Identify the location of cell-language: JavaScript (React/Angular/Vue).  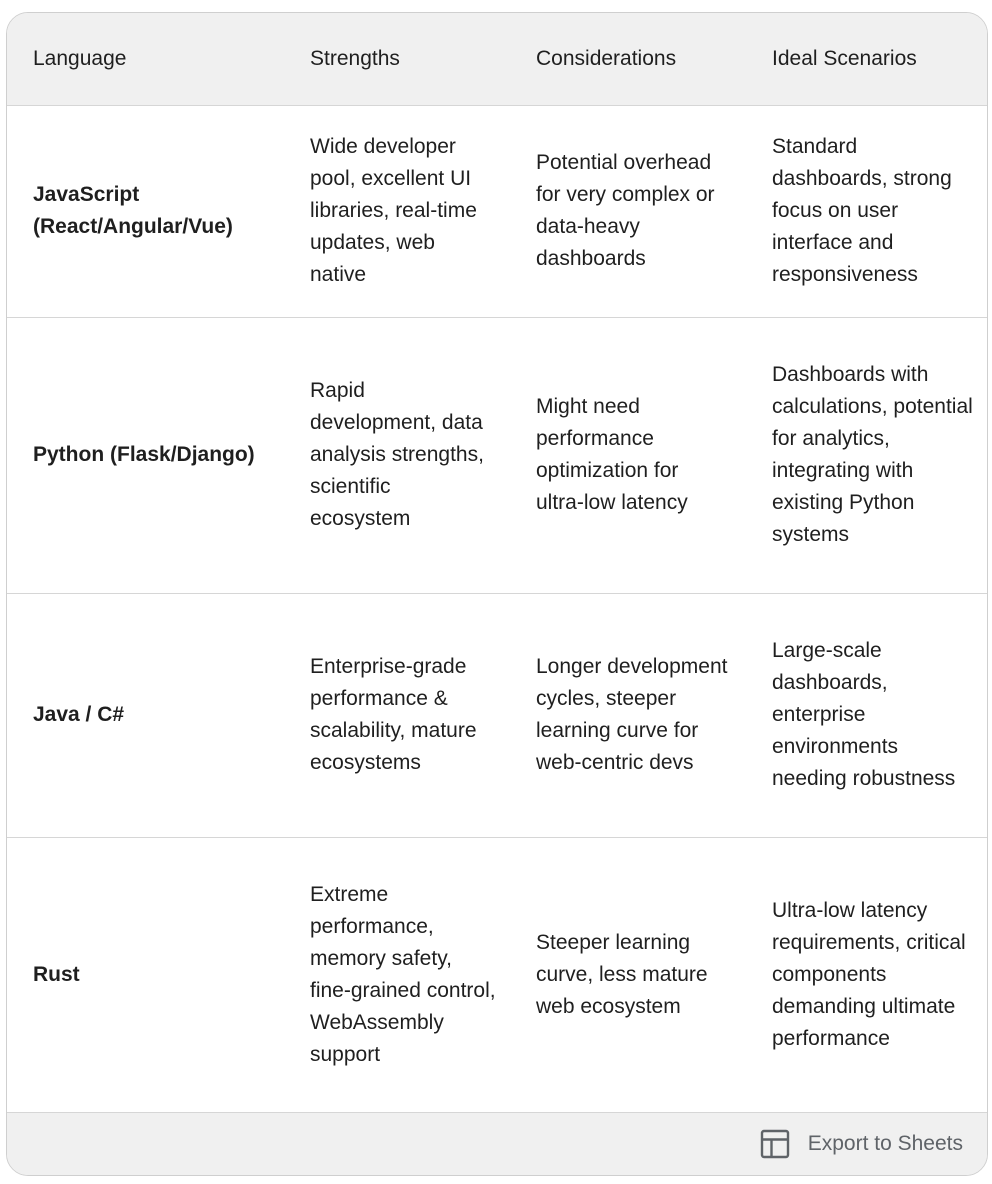
(145, 211).